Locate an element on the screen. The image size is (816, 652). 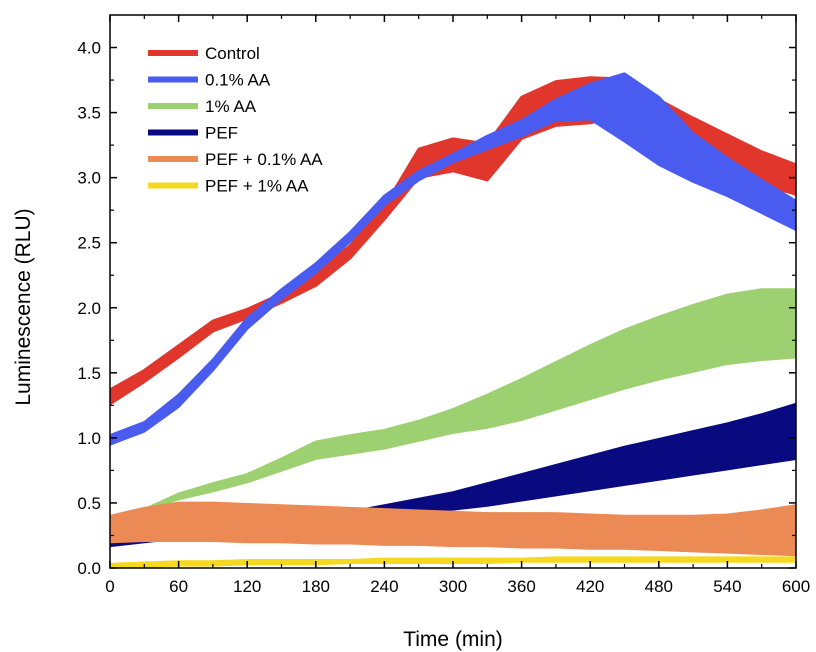
legend-label-control: Control is located at coordinates (232, 53).